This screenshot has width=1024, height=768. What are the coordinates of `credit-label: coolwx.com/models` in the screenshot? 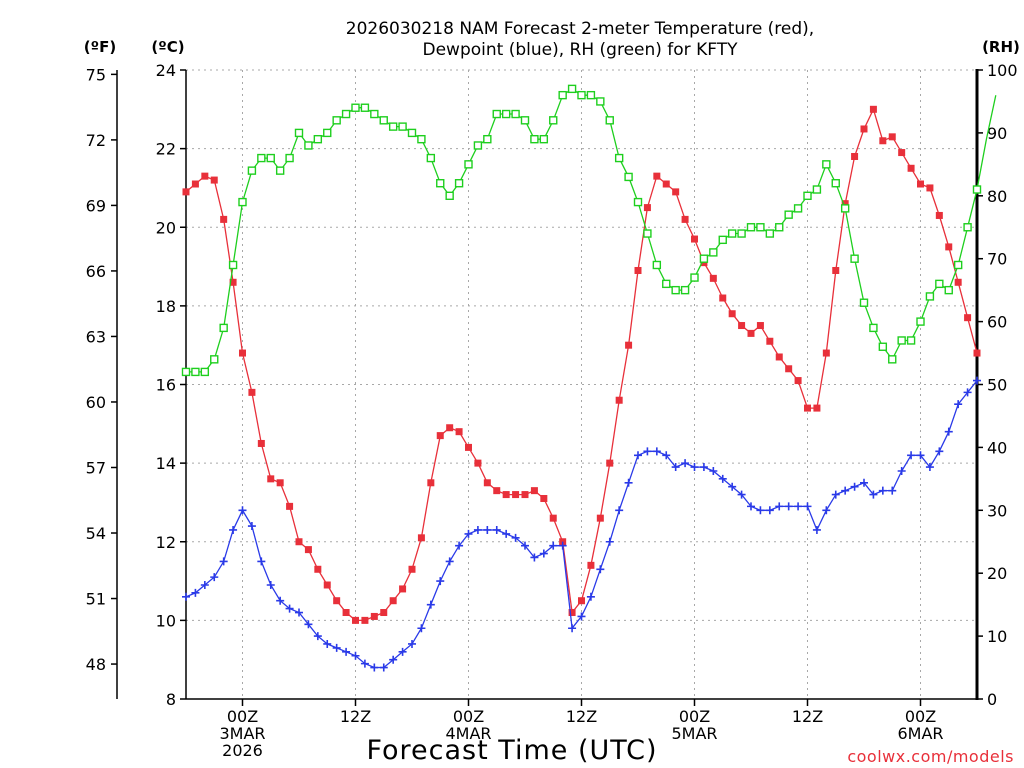 It's located at (930, 756).